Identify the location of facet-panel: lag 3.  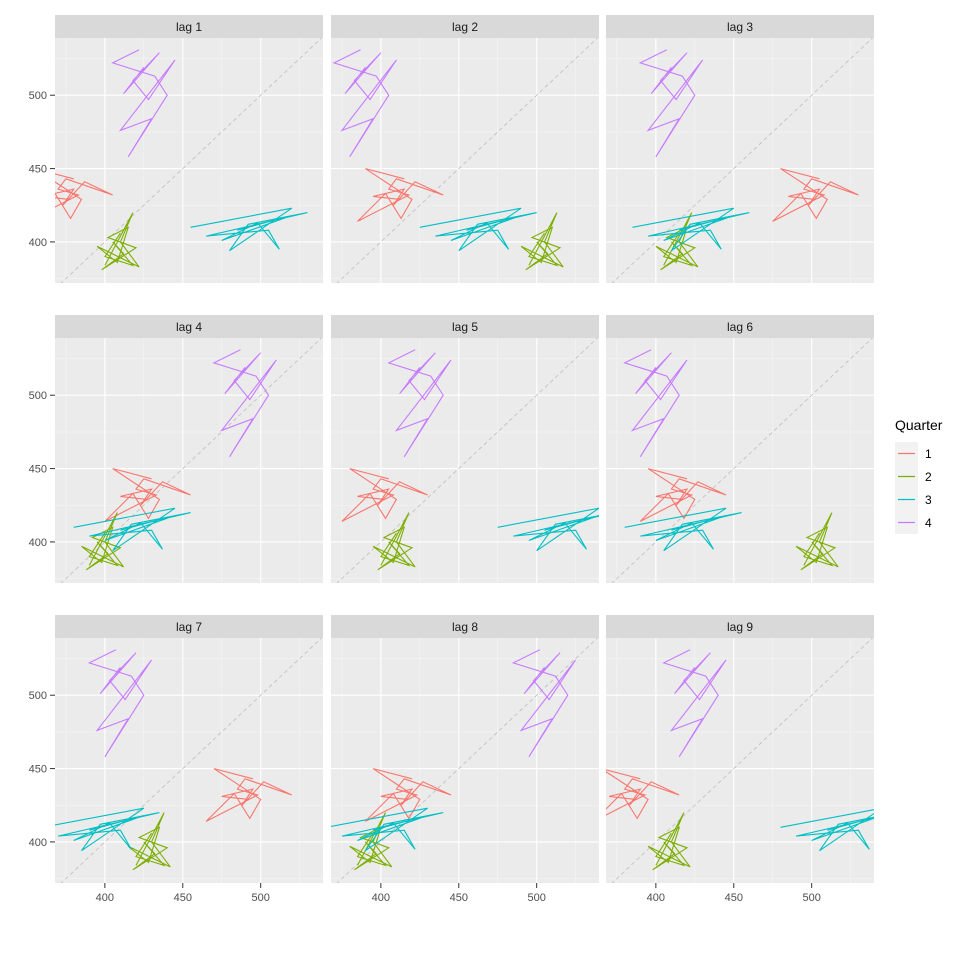
(740, 149).